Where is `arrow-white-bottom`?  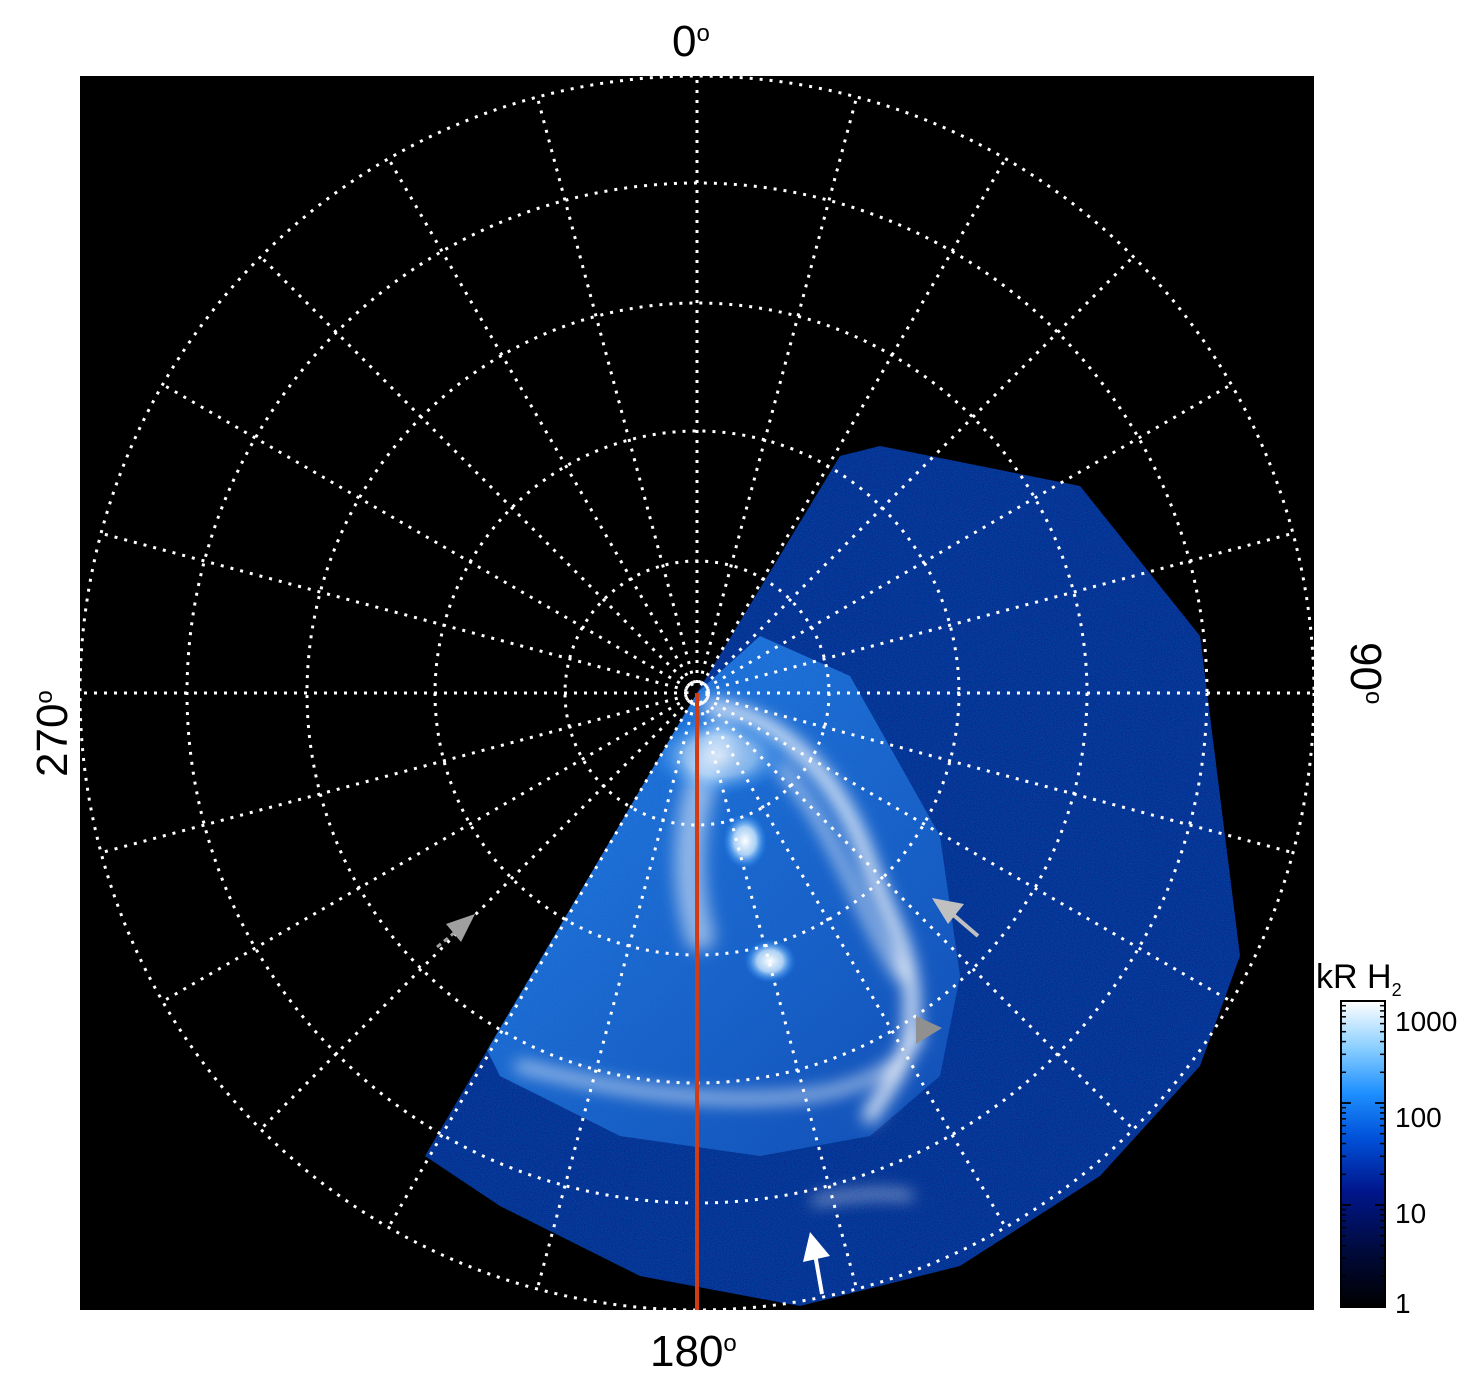
arrow-white-bottom is located at coordinates (816, 1263).